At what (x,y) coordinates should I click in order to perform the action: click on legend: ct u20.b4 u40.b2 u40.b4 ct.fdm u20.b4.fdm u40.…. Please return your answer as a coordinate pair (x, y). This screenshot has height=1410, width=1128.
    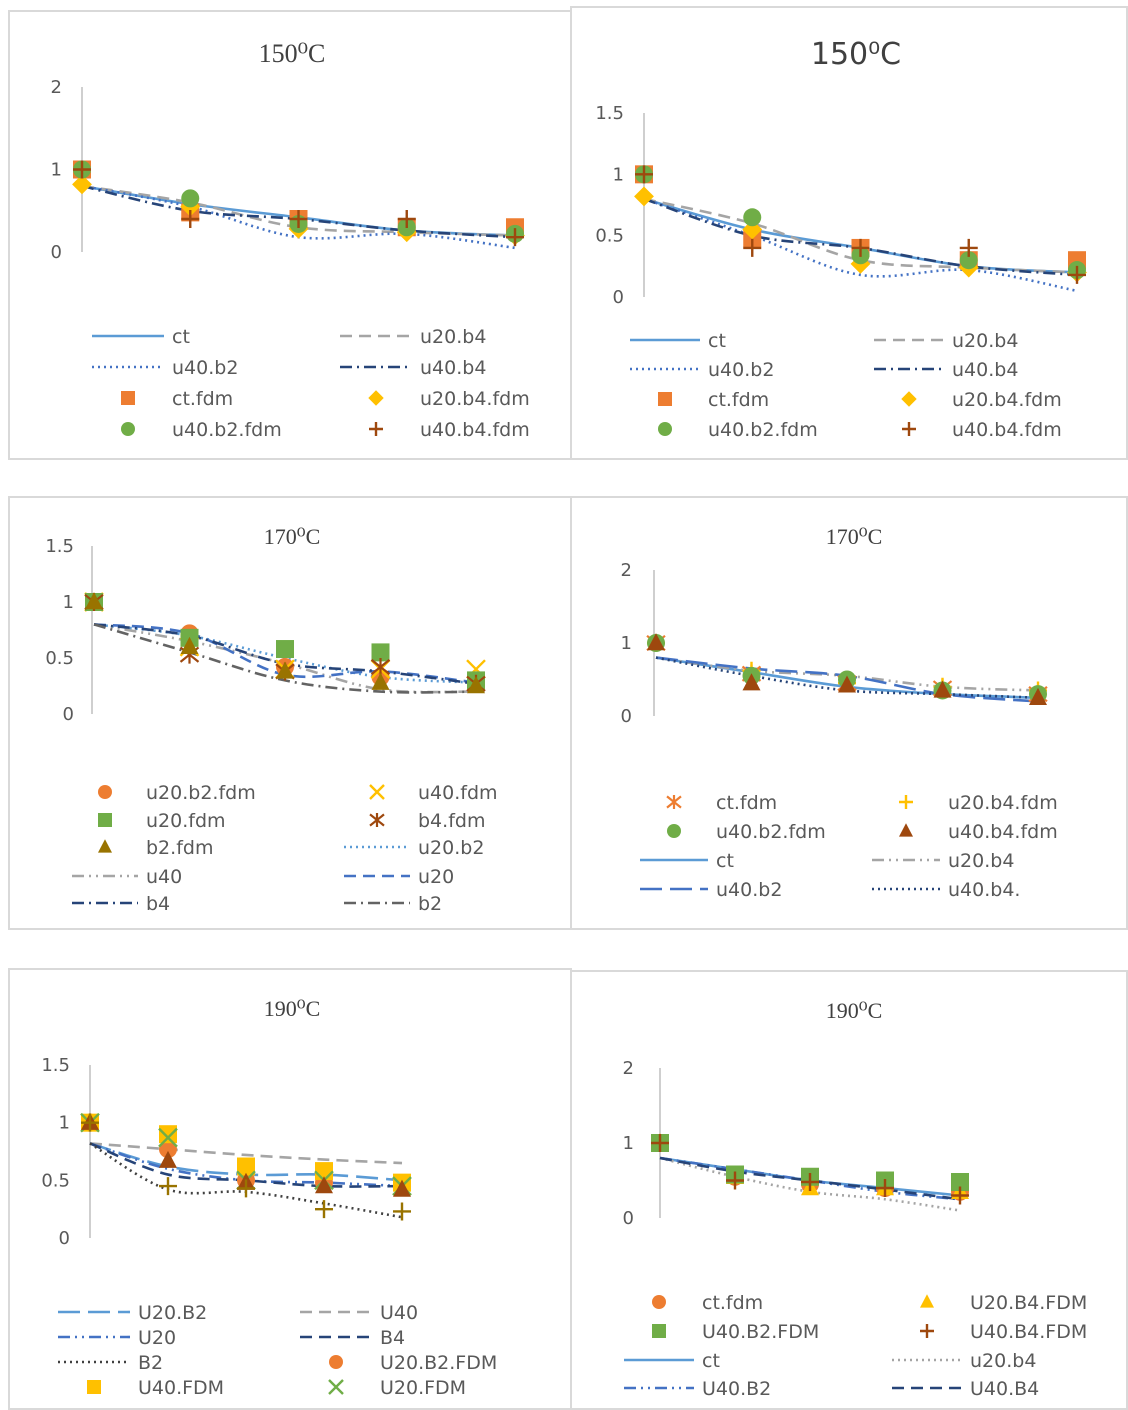
    Looking at the image, I should click on (846, 385).